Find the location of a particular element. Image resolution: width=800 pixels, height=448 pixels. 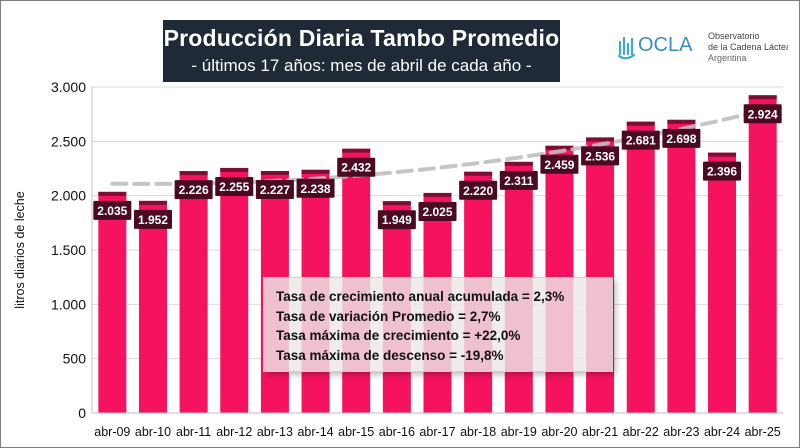

value-label: 2.025 is located at coordinates (437, 212).